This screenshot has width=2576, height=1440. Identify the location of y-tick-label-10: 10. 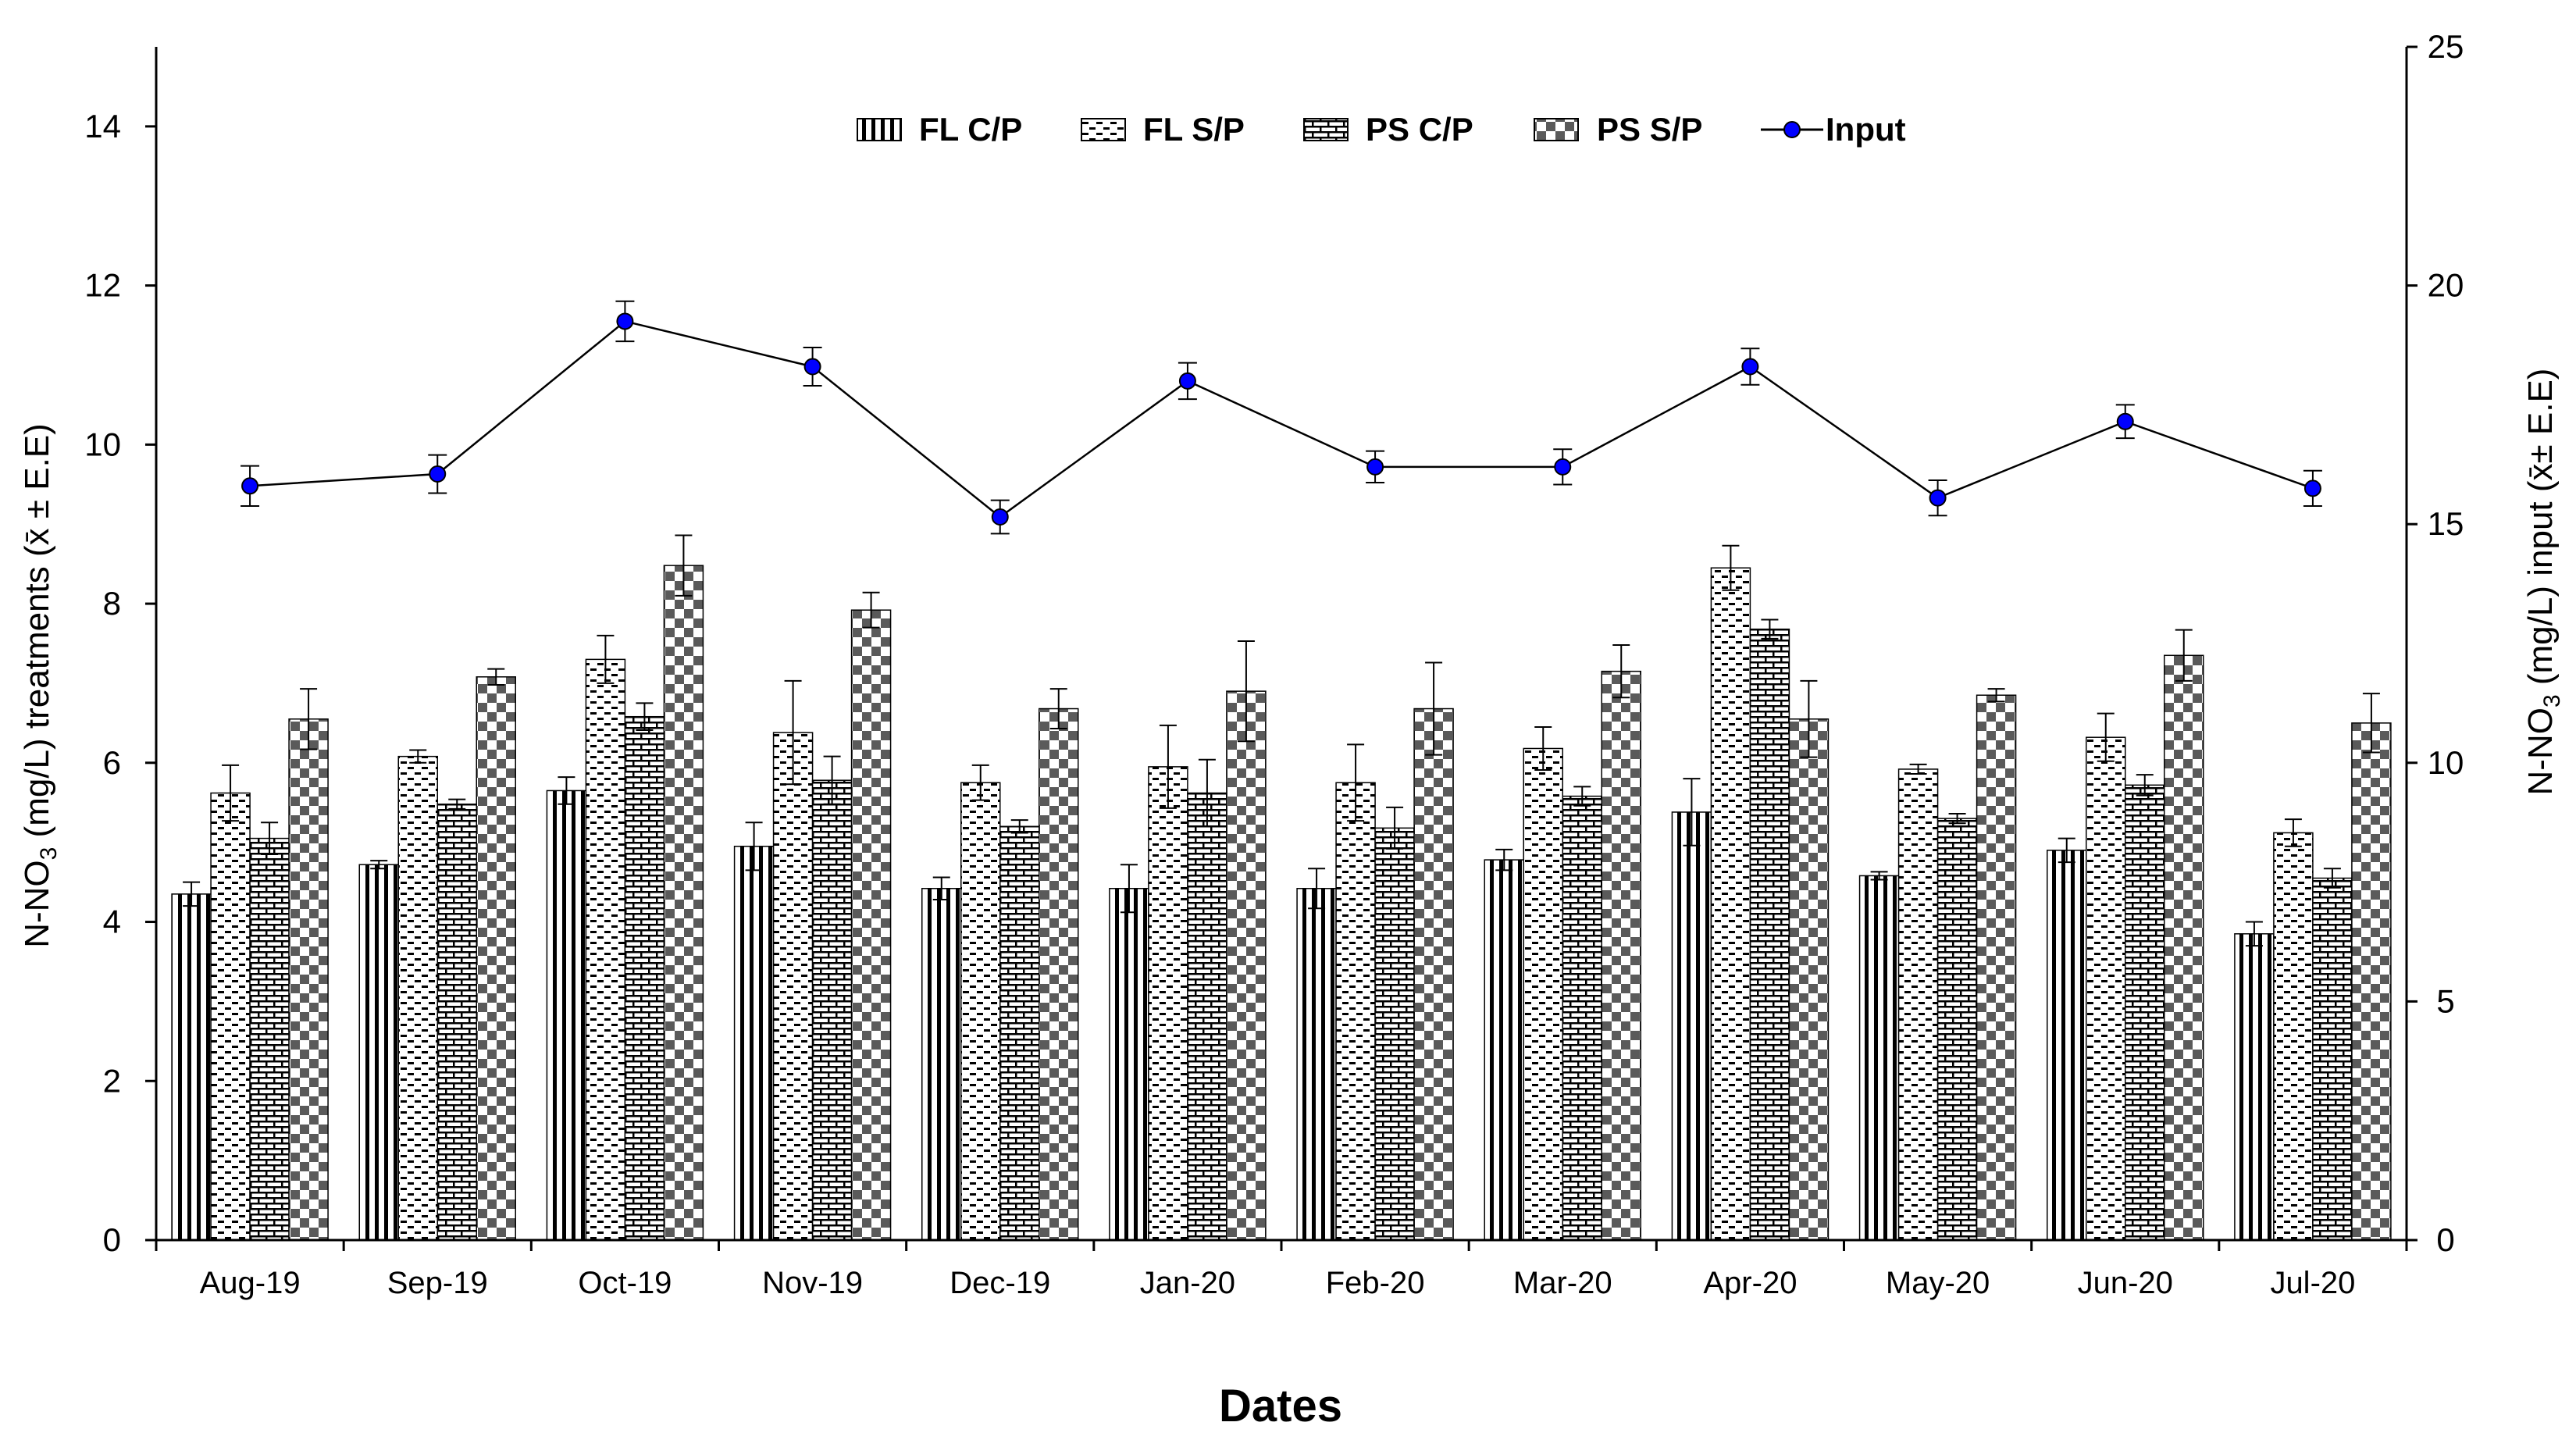
(103, 444).